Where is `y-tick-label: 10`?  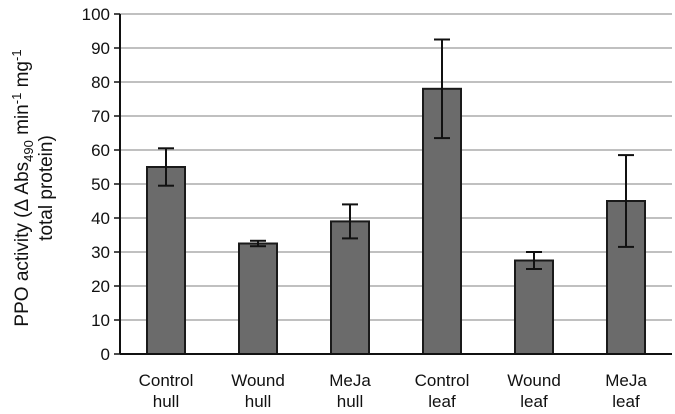
y-tick-label: 10 is located at coordinates (100, 320).